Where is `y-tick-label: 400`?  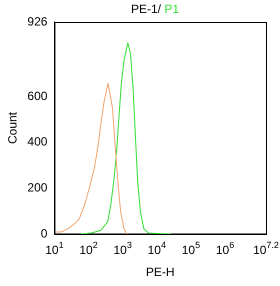 y-tick-label: 400 is located at coordinates (37, 141).